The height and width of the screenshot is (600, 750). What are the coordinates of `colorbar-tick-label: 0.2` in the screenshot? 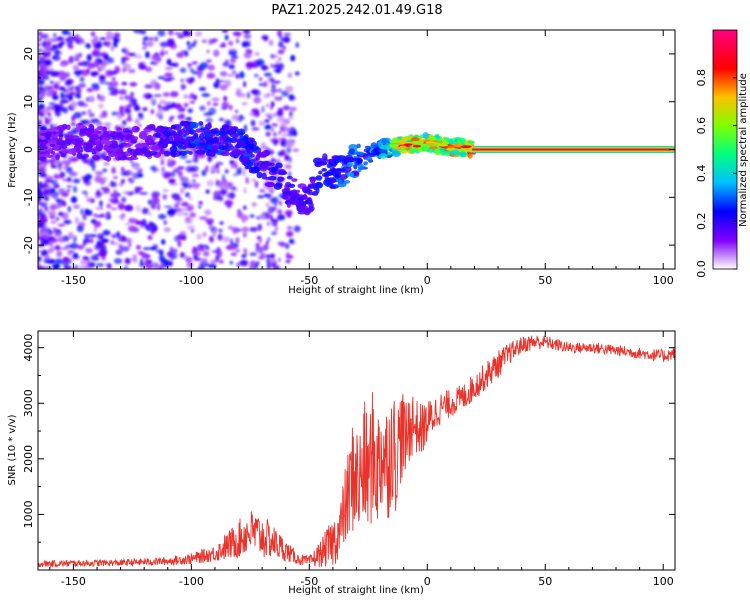 It's located at (701, 221).